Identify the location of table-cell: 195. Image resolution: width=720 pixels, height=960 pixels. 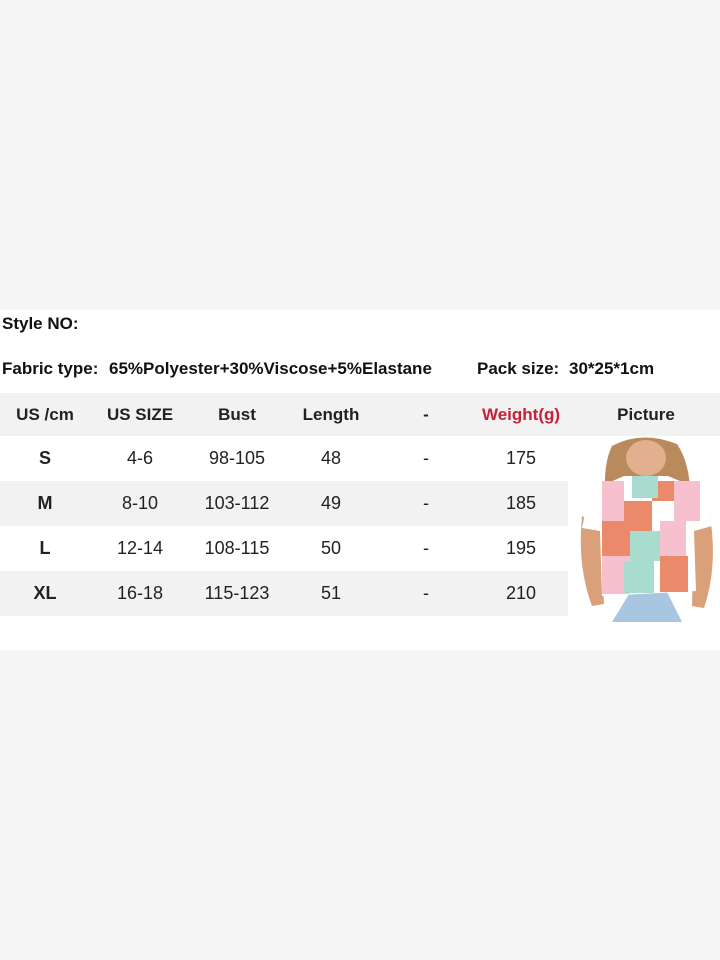
(521, 548).